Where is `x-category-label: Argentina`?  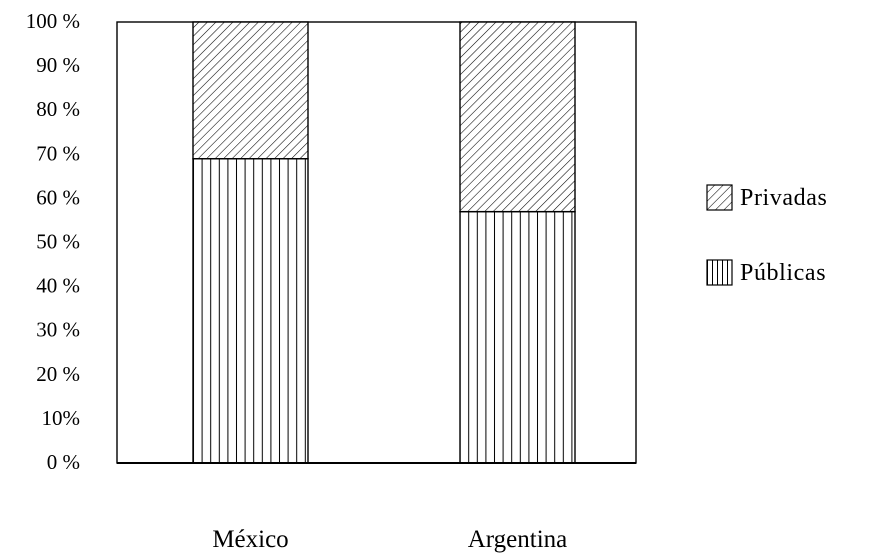
x-category-label: Argentina is located at coordinates (518, 539).